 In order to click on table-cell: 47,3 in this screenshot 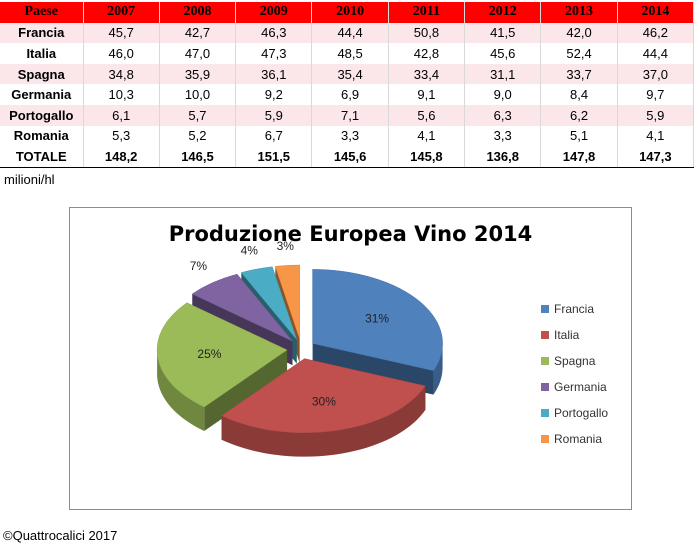, I will do `click(274, 53)`.